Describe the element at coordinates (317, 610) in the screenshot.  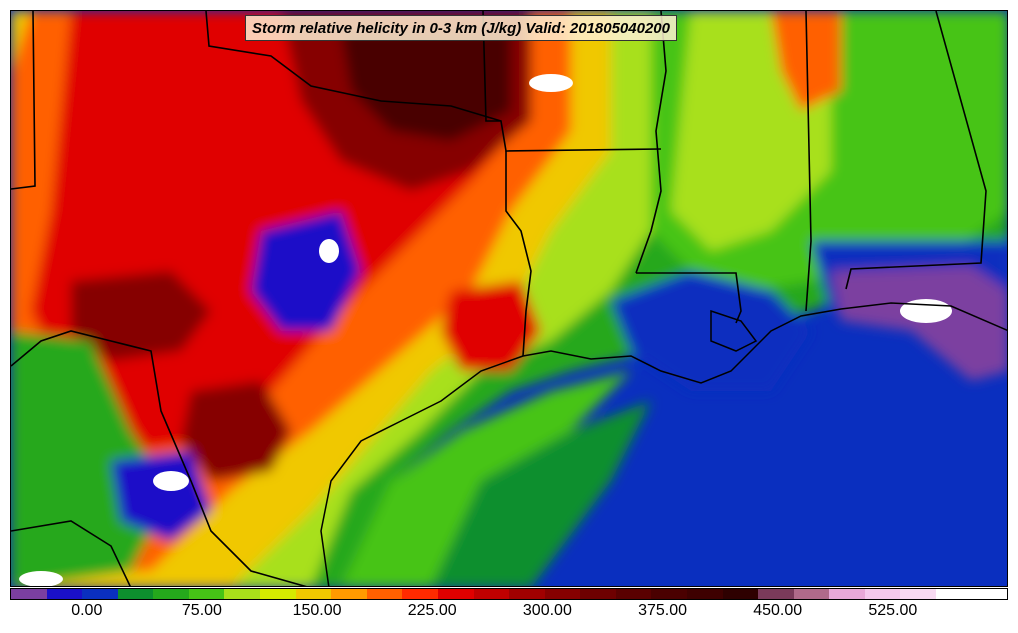
I see `colorbar-tick-label: 150.00` at that location.